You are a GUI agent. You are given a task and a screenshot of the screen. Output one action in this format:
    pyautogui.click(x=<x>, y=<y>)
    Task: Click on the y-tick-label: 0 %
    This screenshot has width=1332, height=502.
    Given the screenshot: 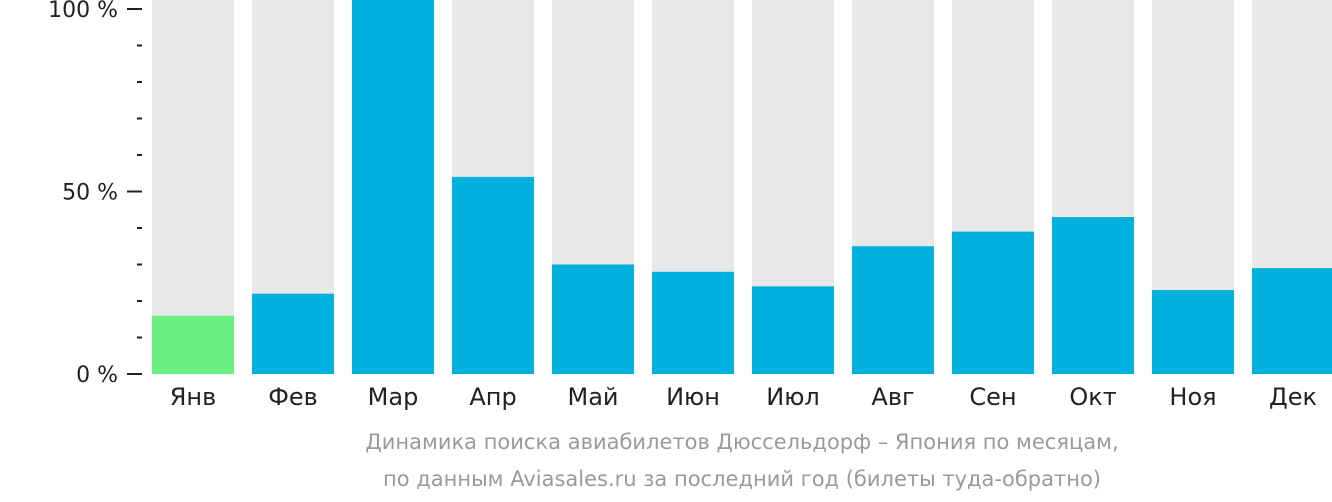 What is the action you would take?
    pyautogui.click(x=97, y=375)
    